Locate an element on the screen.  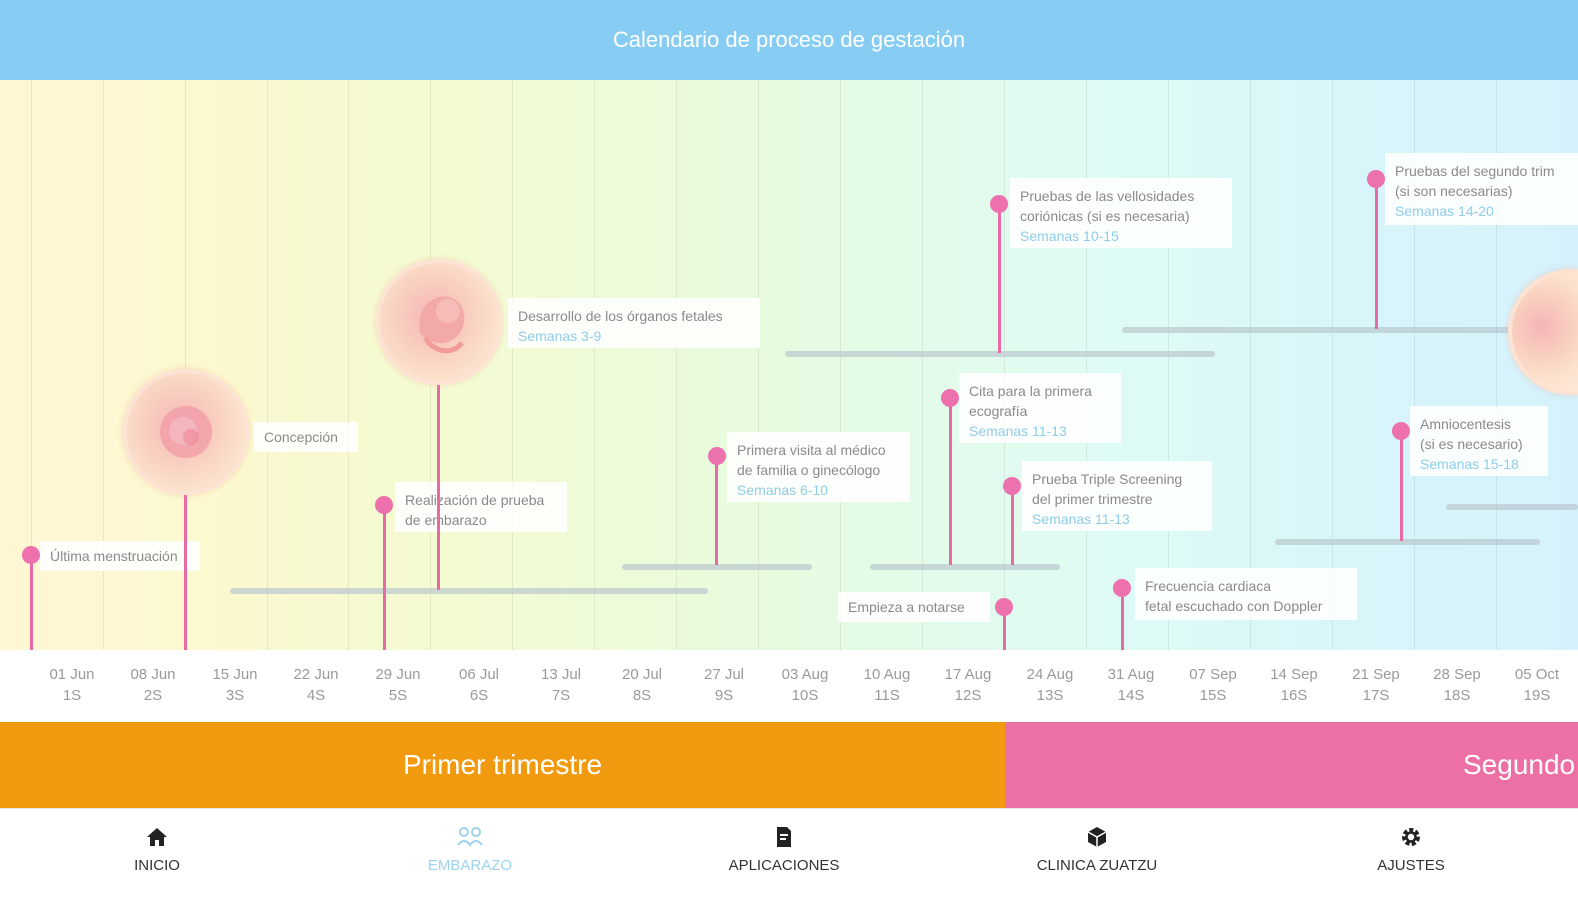
trimester-label: Primer trimestre is located at coordinates (502, 764).